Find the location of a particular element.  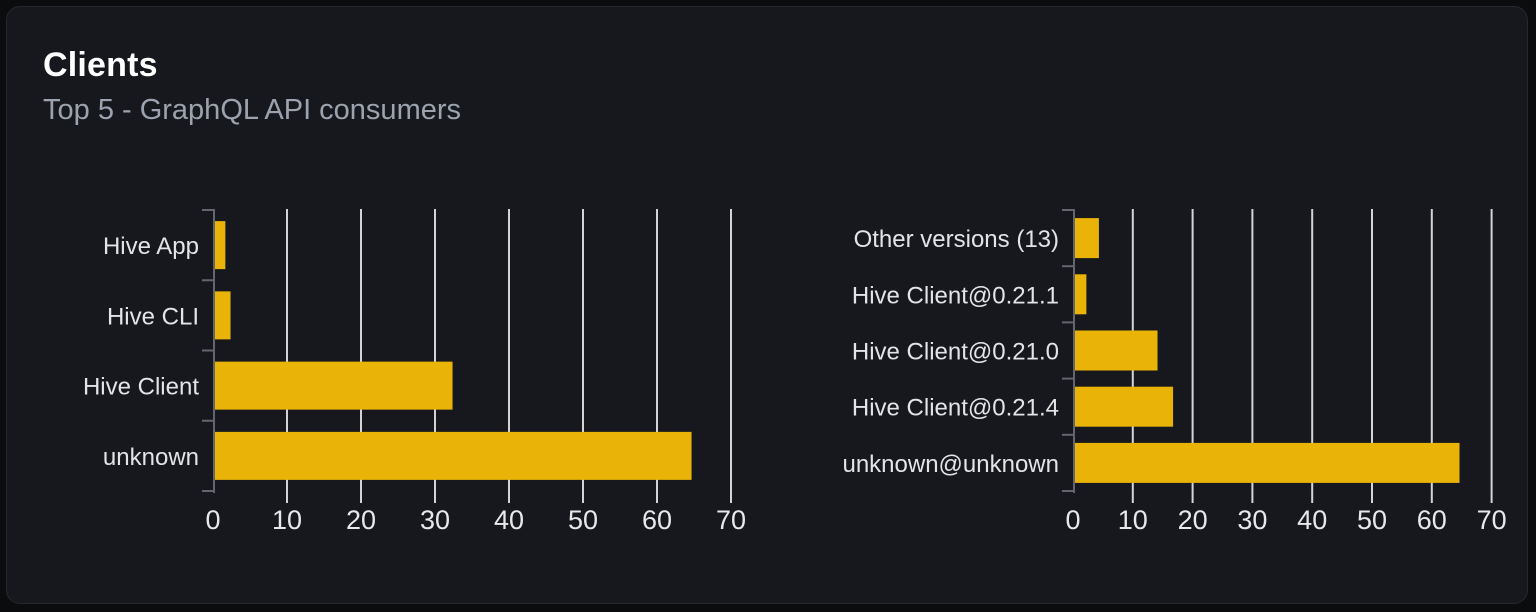

category-label-hive-client-0-21-0: Hive Client@0.21.0 is located at coordinates (955, 352).